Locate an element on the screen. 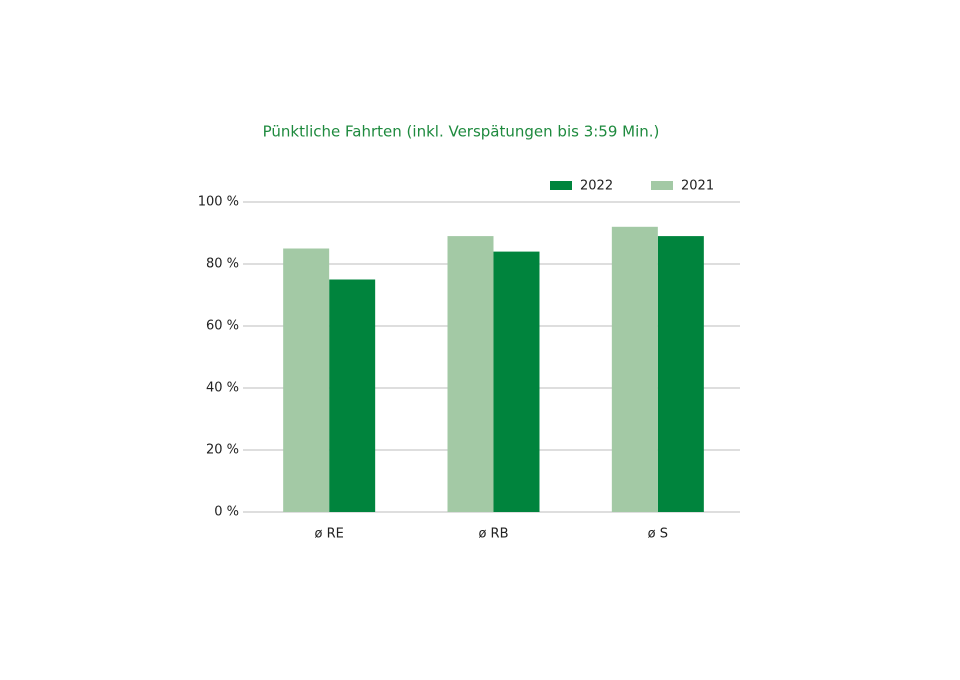 Image resolution: width=960 pixels, height=680 pixels. y-tick-label: 40 % is located at coordinates (222, 388).